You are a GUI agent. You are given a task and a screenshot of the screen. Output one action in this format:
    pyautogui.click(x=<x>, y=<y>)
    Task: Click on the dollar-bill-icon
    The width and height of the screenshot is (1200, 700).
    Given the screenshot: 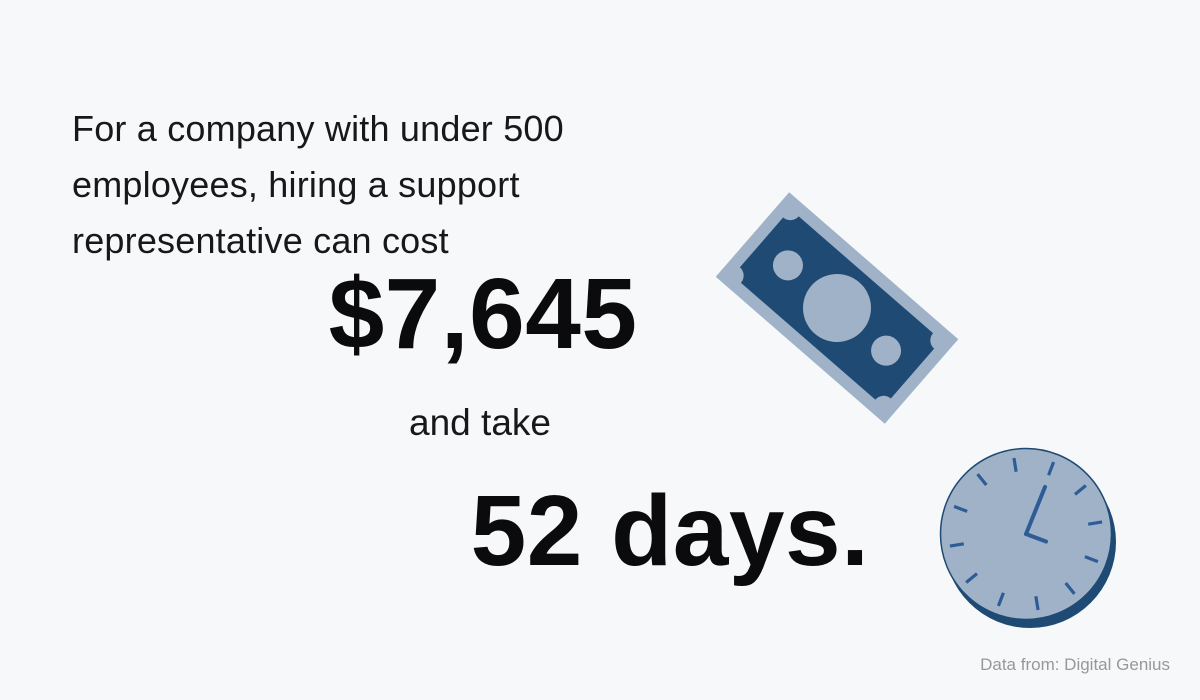 What is the action you would take?
    pyautogui.click(x=837, y=308)
    